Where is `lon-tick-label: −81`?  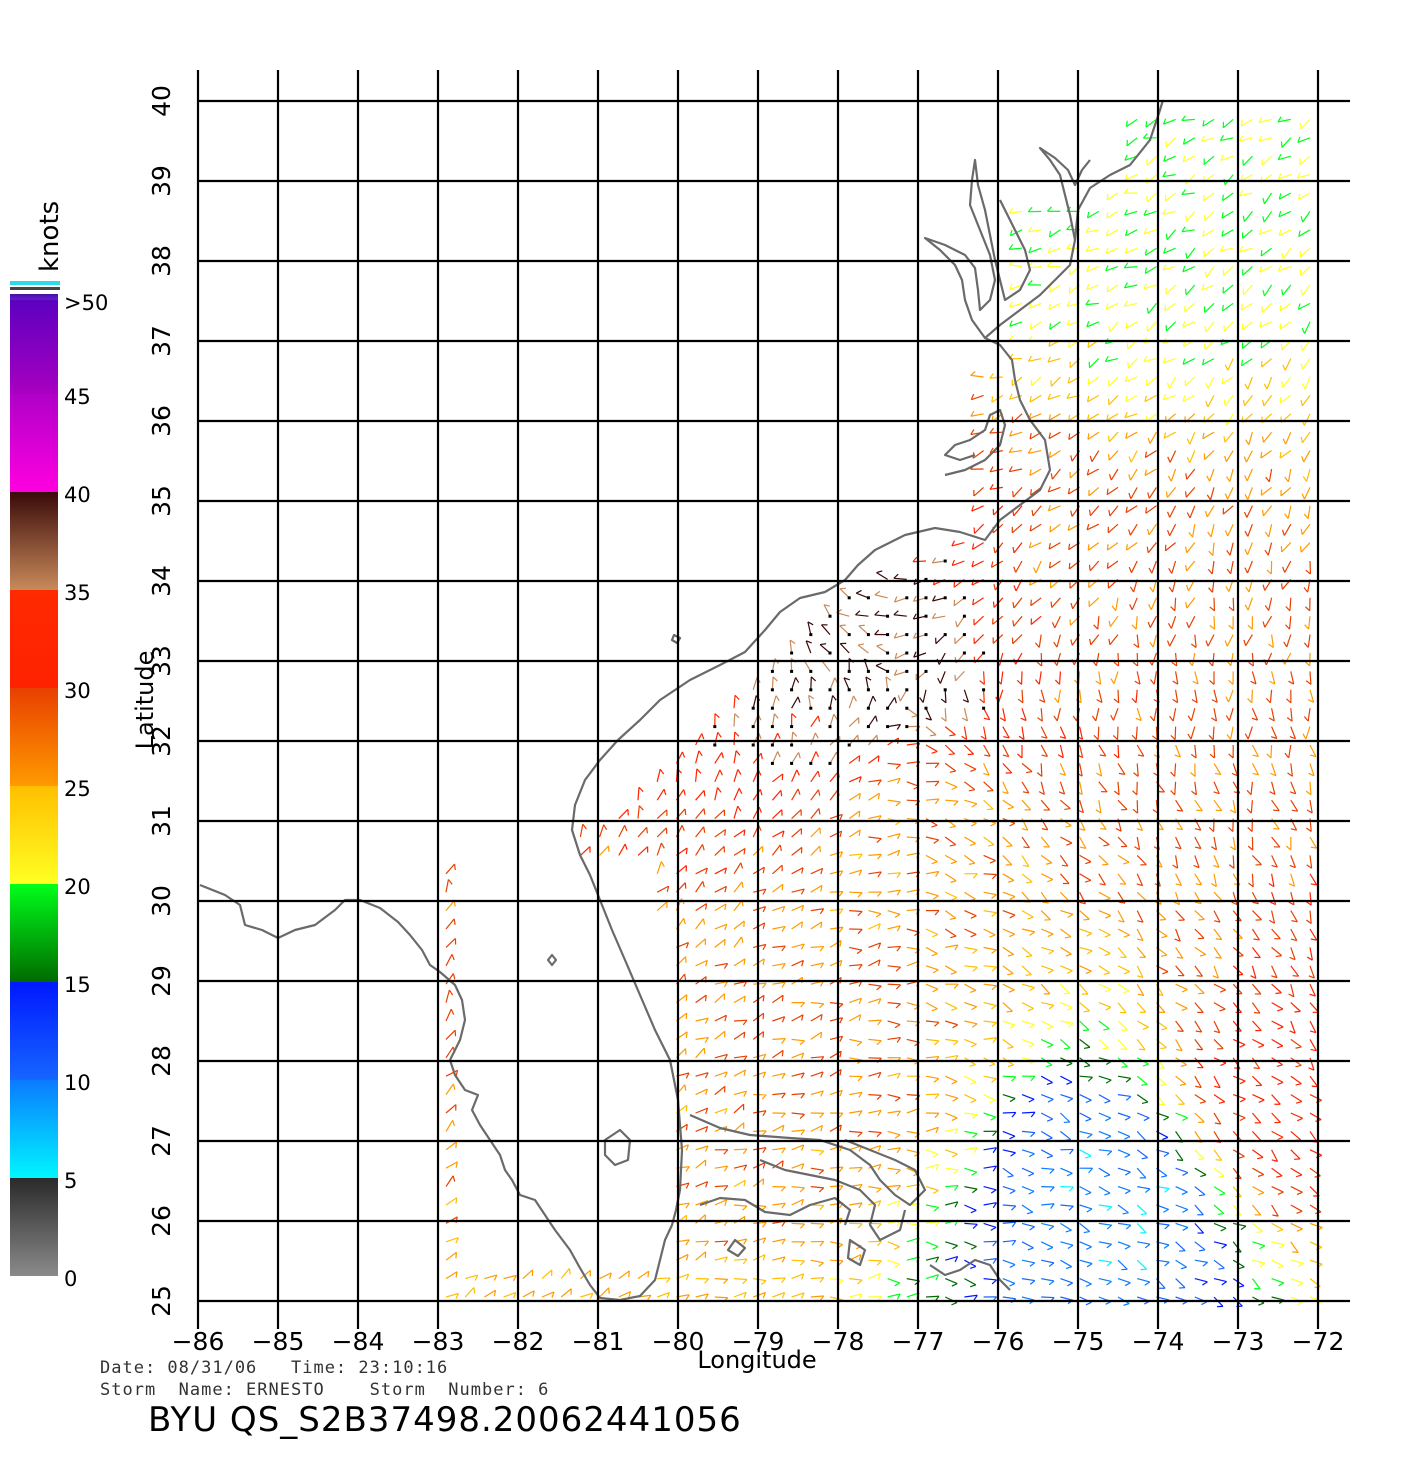 lon-tick-label: −81 is located at coordinates (598, 1341).